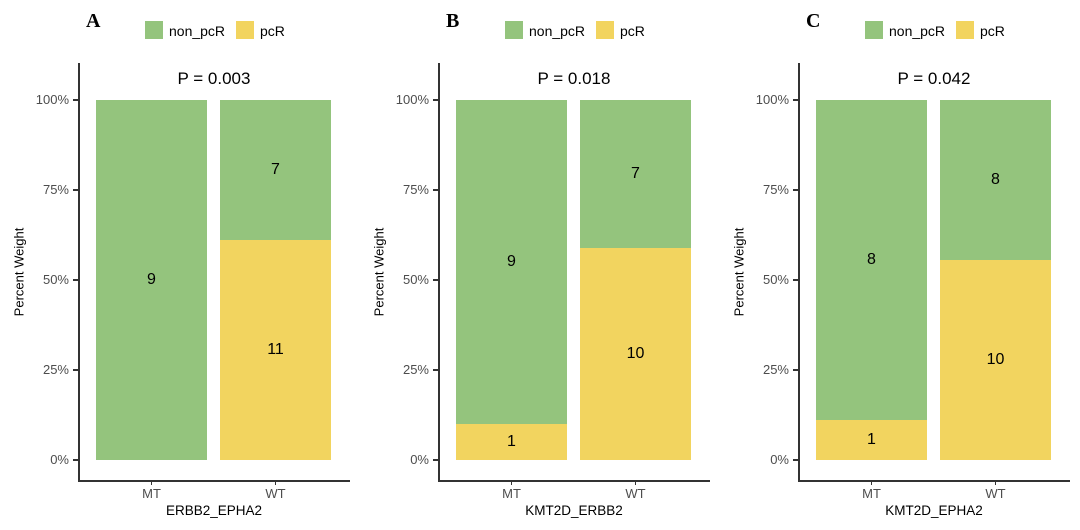  What do you see at coordinates (574, 78) in the screenshot?
I see `p-value-label: P = 0.018` at bounding box center [574, 78].